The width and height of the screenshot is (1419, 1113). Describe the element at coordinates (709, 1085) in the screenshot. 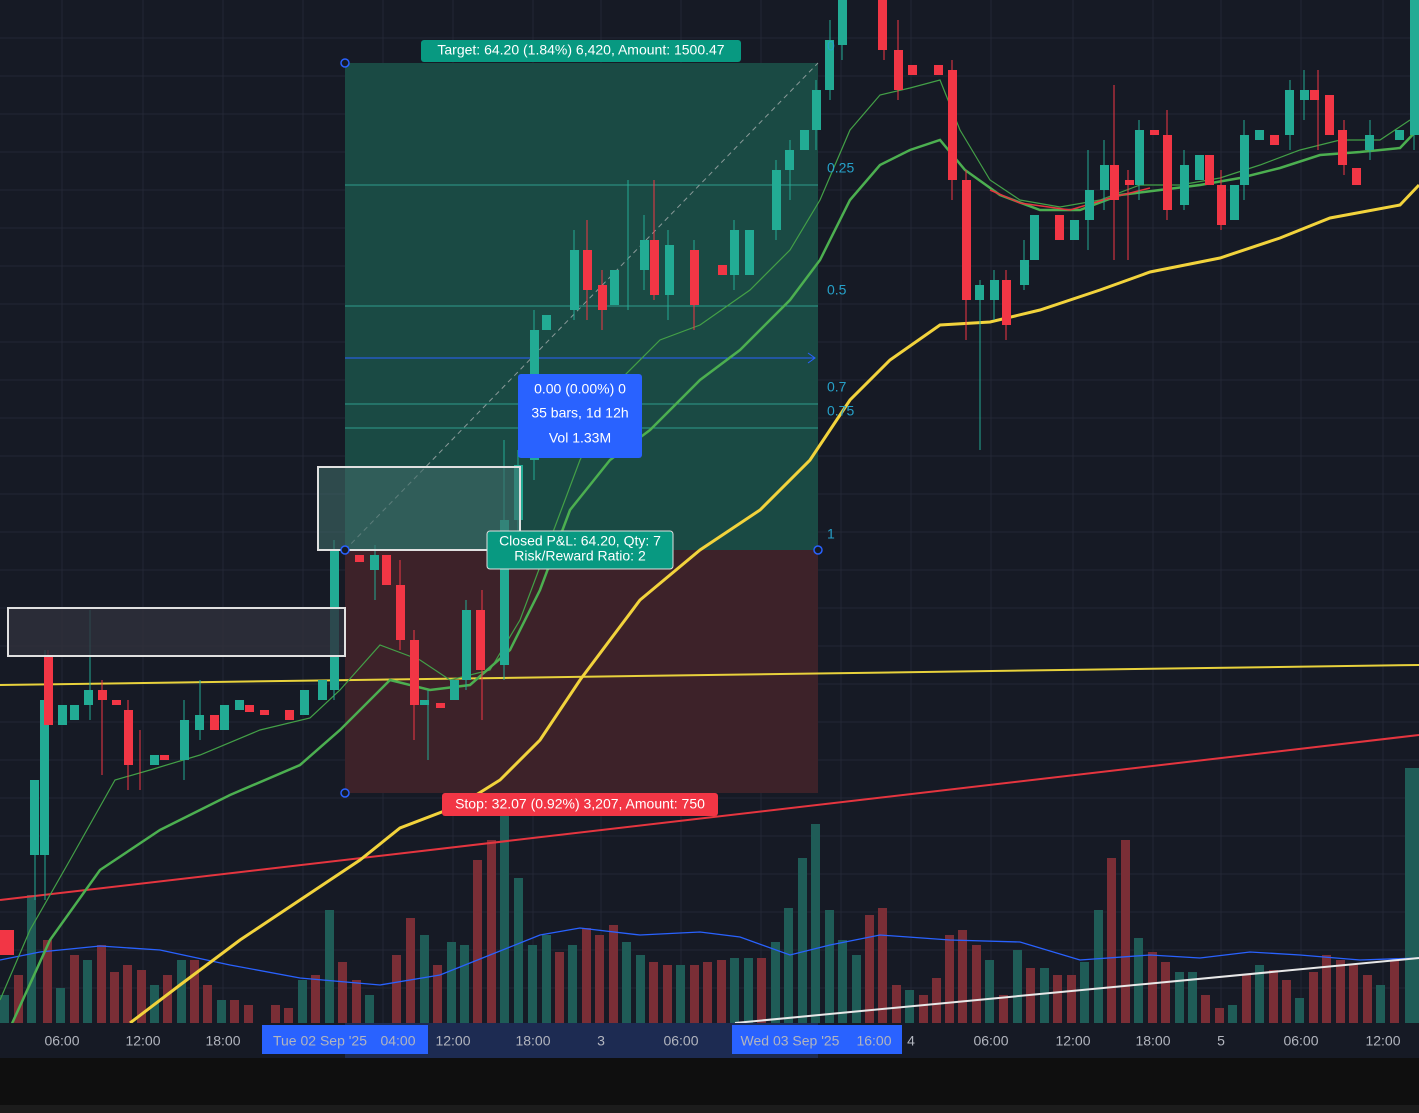

I see `bottom-panel` at that location.